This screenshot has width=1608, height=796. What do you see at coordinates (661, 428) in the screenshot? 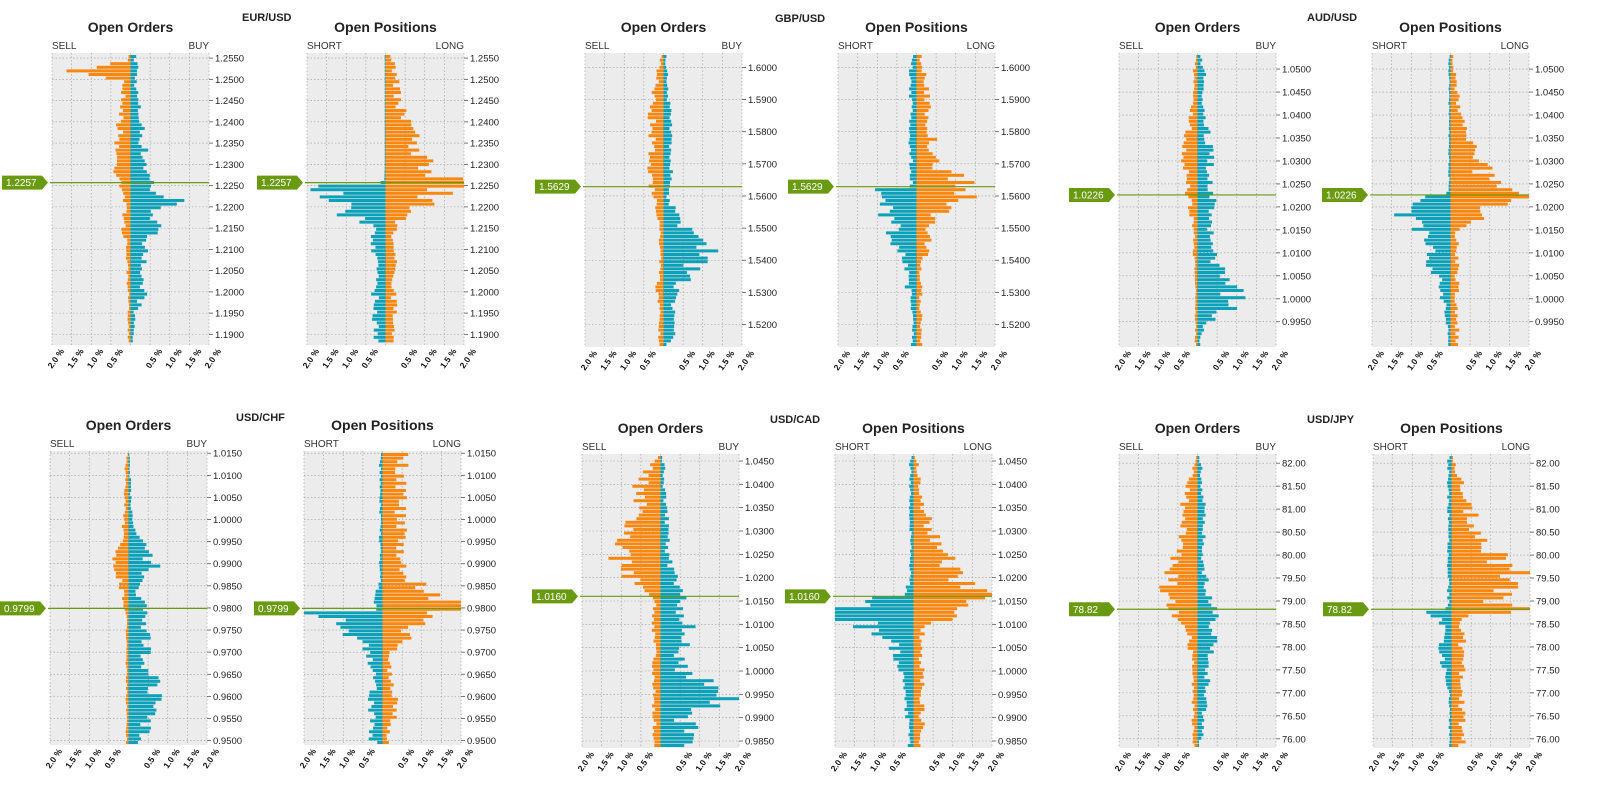
I see `orders-title: Open Orders` at bounding box center [661, 428].